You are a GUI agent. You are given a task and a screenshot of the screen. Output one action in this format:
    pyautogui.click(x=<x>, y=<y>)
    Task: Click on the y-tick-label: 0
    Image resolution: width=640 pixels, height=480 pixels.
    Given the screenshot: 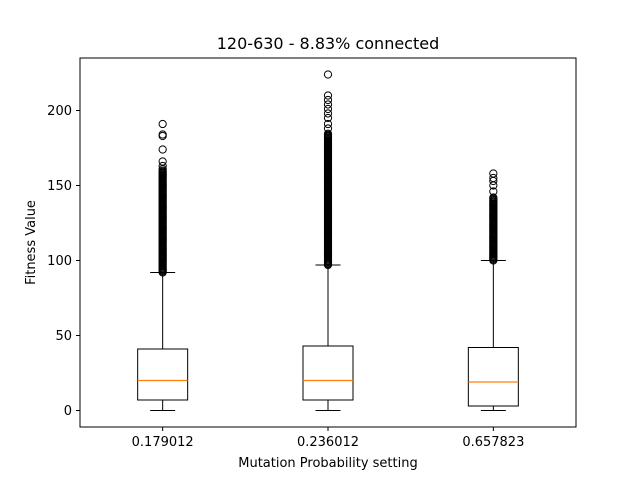 What is the action you would take?
    pyautogui.click(x=68, y=411)
    